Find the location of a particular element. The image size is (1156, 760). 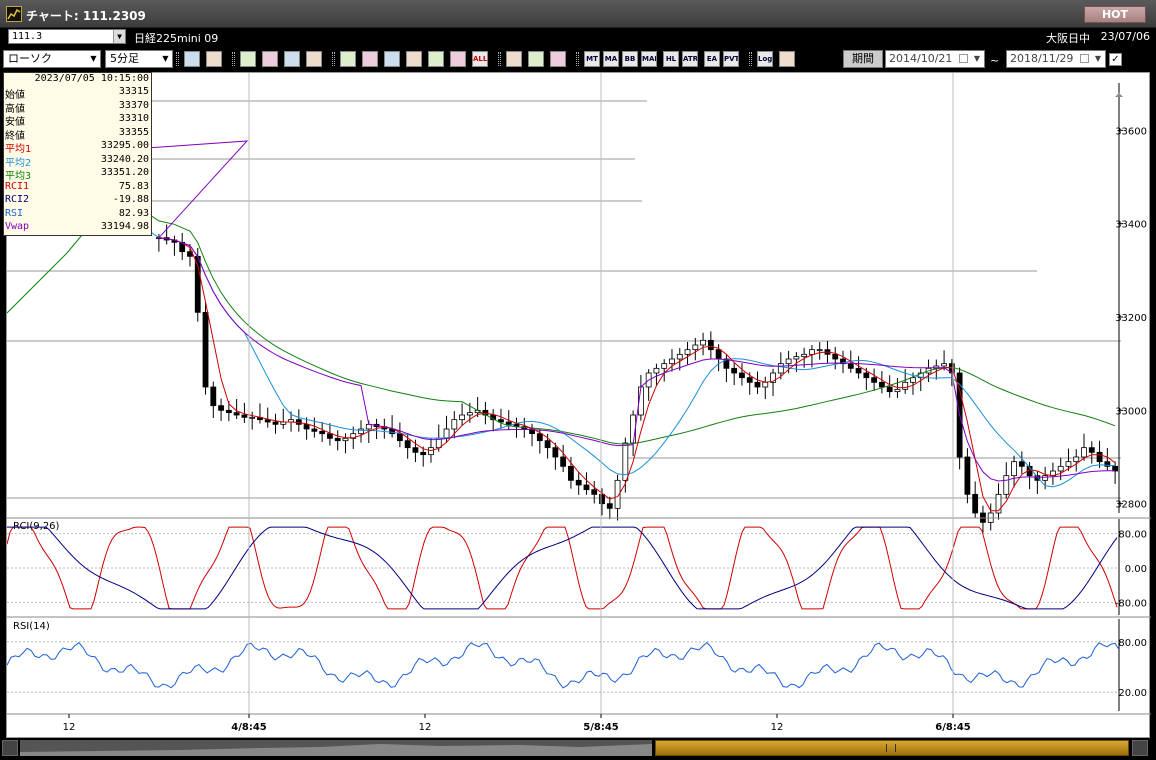

bar-right-icon is located at coordinates (458, 59).